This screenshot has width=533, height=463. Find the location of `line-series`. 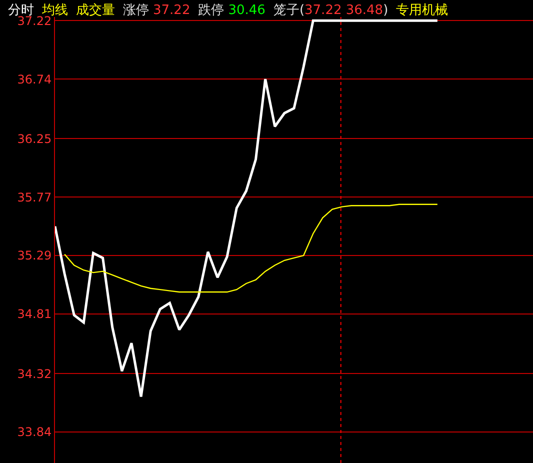

line-series is located at coordinates (251, 248).